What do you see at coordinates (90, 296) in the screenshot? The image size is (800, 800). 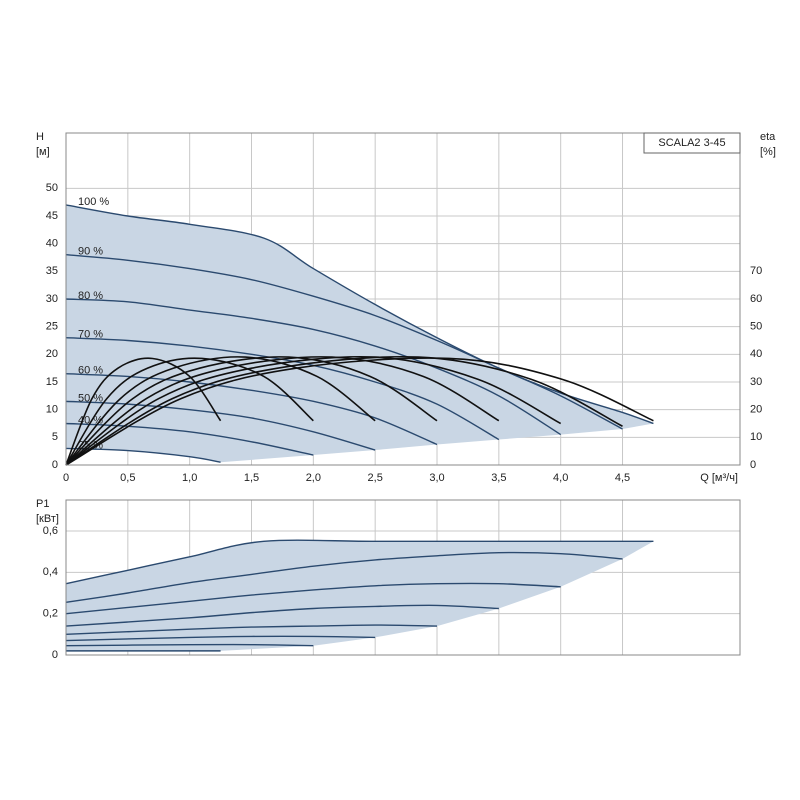 I see `series-label: 80 %` at bounding box center [90, 296].